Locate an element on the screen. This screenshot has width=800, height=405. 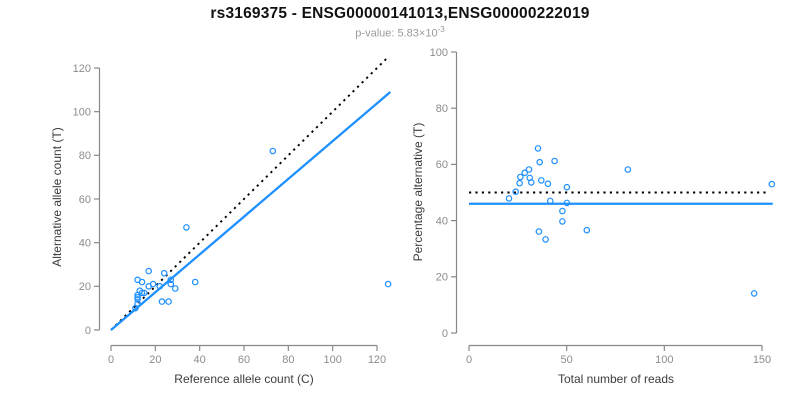
left-x-tick-label: 20 is located at coordinates (155, 360).